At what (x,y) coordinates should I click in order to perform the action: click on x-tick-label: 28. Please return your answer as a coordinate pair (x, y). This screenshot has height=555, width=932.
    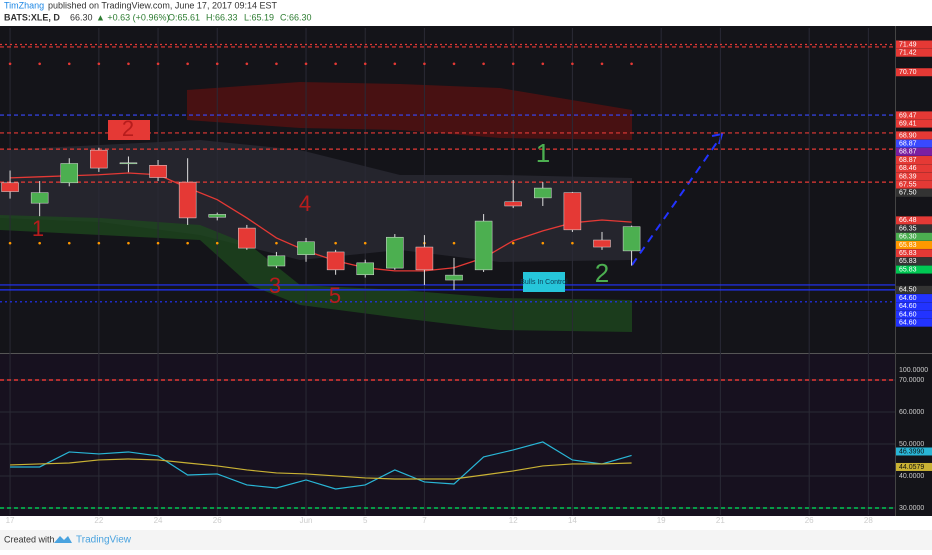
    Looking at the image, I should click on (868, 520).